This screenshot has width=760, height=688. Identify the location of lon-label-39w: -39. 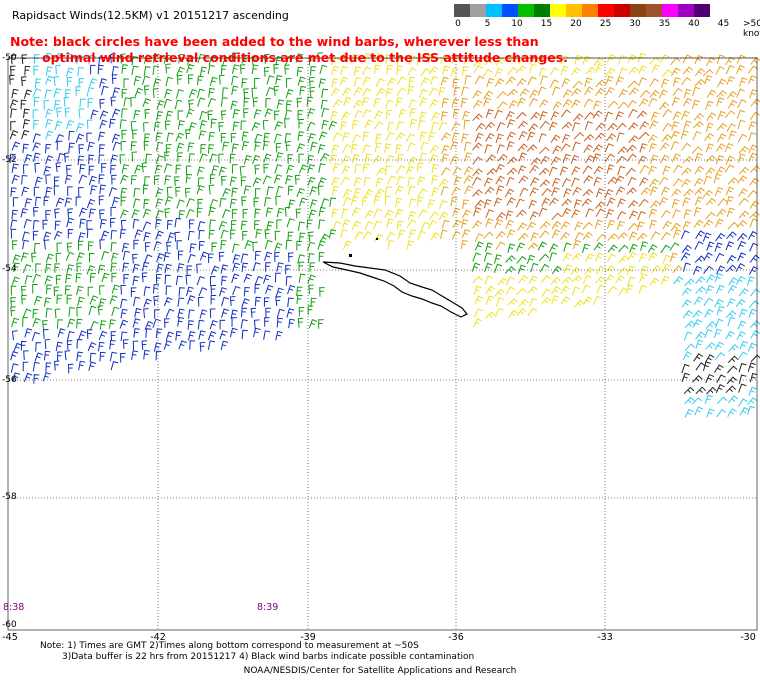
(308, 637).